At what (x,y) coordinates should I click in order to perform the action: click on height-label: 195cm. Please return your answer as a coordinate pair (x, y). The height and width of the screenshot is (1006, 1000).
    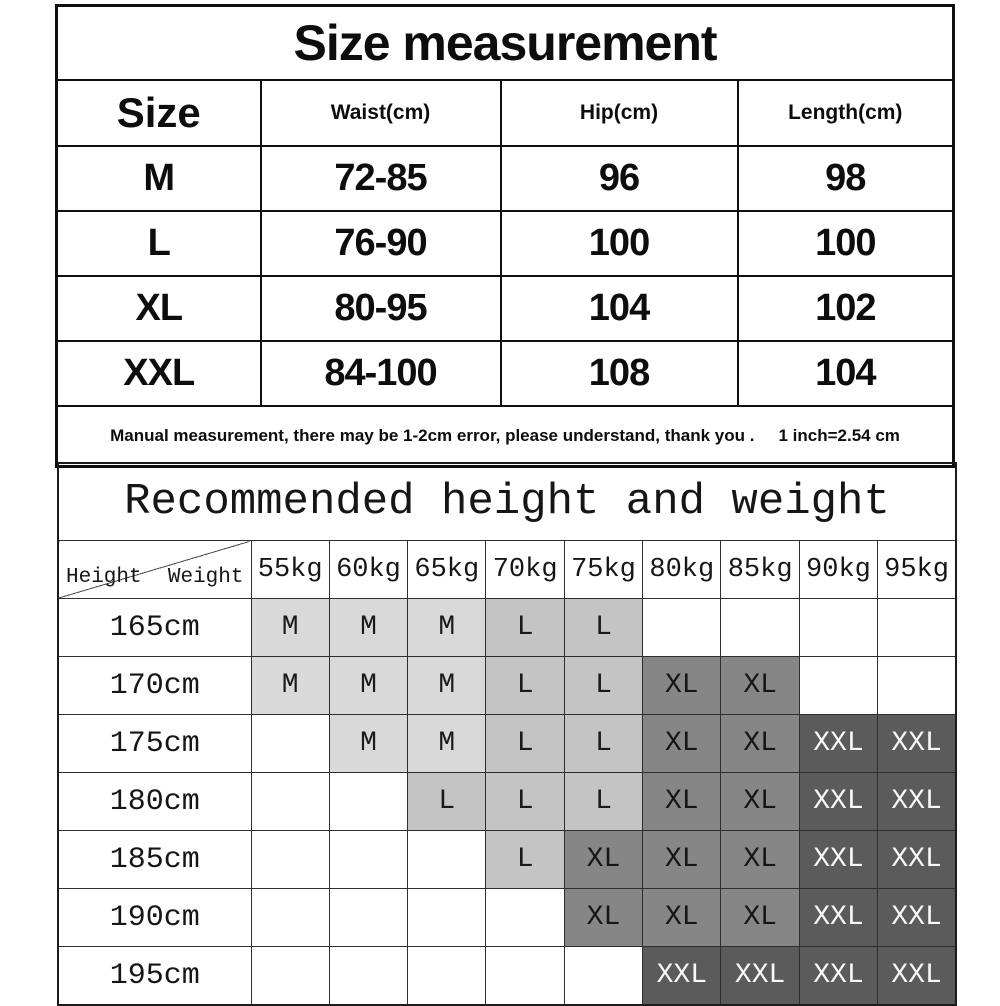
    Looking at the image, I should click on (154, 976).